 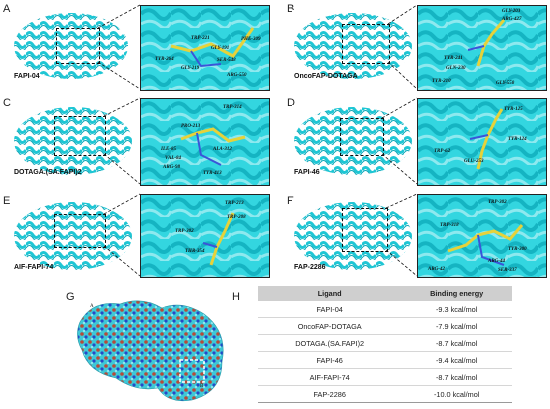 What do you see at coordinates (330, 360) in the screenshot?
I see `ligand-cell: FAPI-46` at bounding box center [330, 360].